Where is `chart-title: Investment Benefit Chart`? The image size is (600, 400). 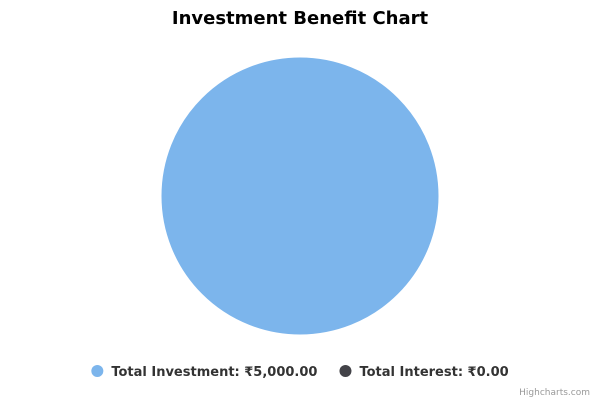
chart-title: Investment Benefit Chart is located at coordinates (300, 18).